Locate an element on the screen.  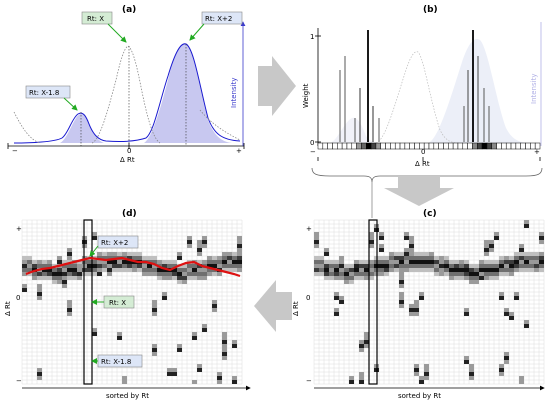
panel-b-ylabel-right: Intensity is located at coordinates (534, 89).